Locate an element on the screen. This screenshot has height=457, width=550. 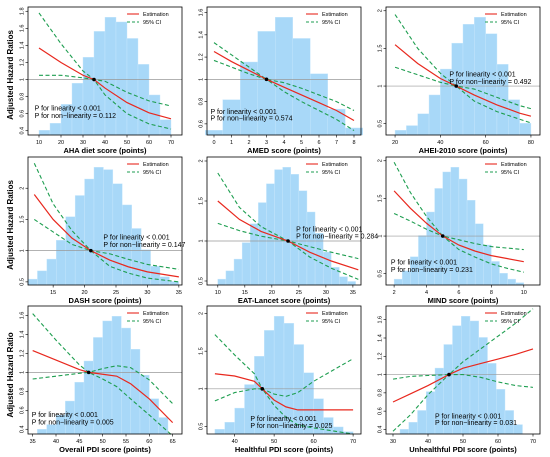
x-tick-label: 6 is located at coordinates (318, 143).